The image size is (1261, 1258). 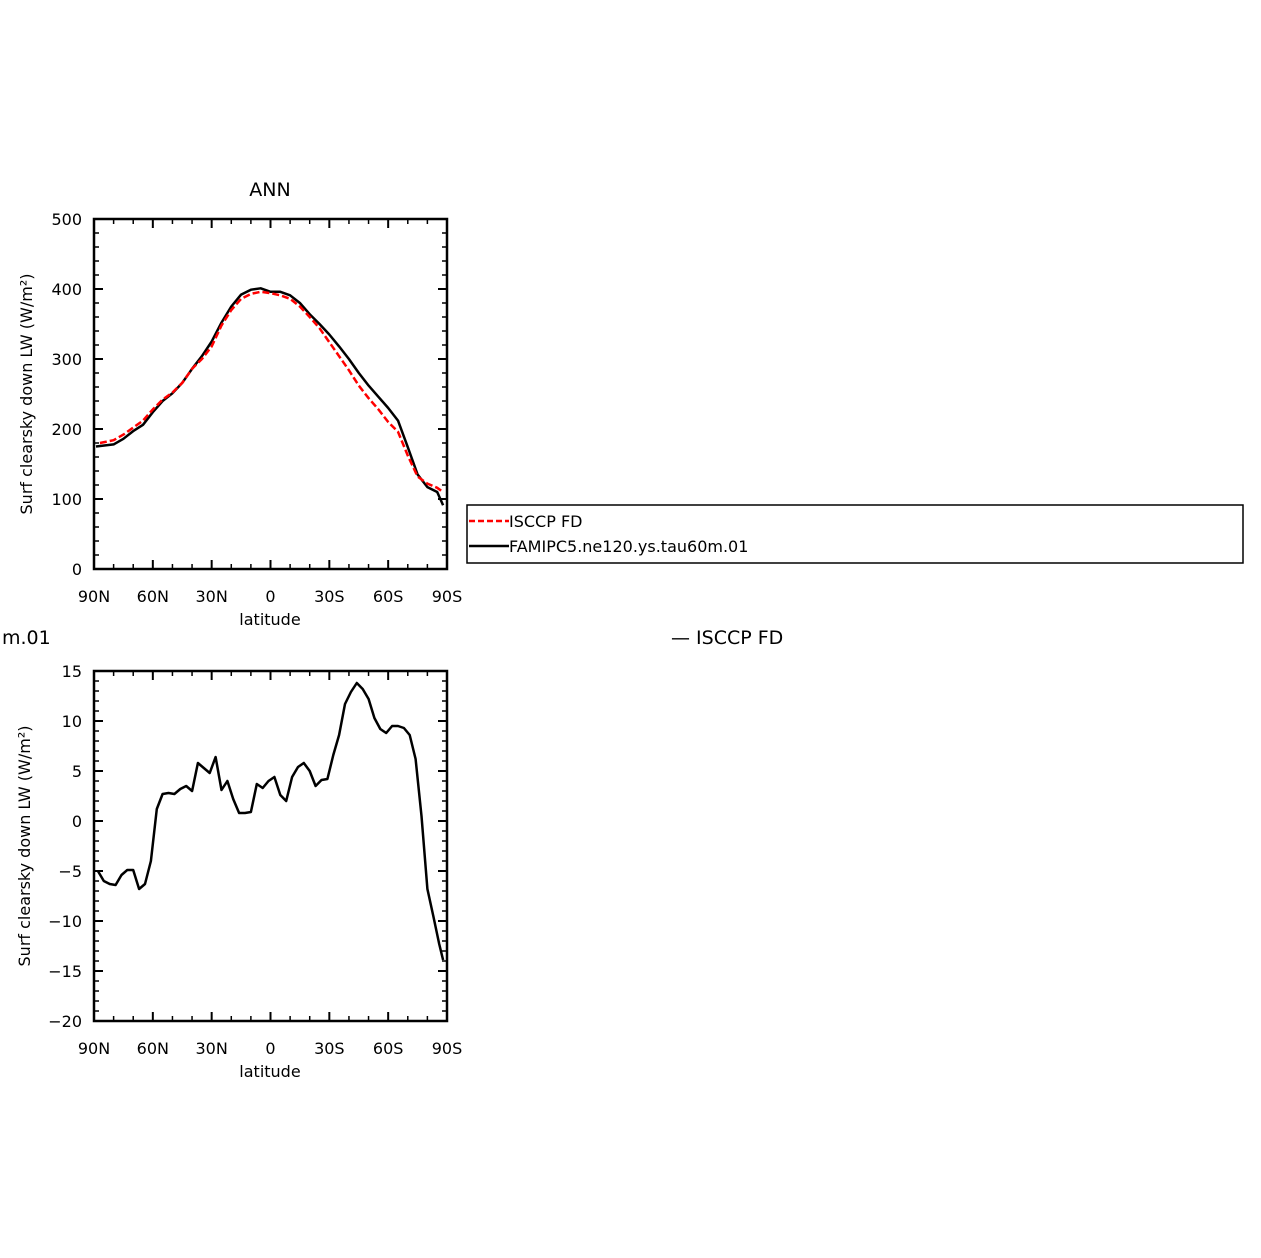 I want to click on legend-frame, so click(x=855, y=534).